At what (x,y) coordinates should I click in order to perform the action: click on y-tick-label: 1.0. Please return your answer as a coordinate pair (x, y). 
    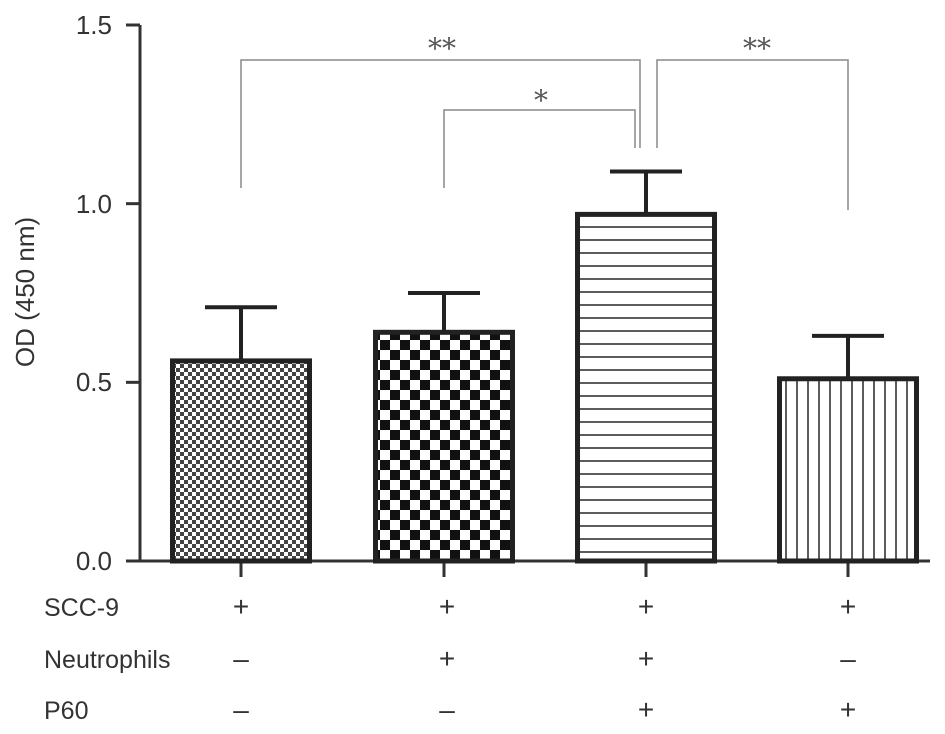
    Looking at the image, I should click on (94, 204).